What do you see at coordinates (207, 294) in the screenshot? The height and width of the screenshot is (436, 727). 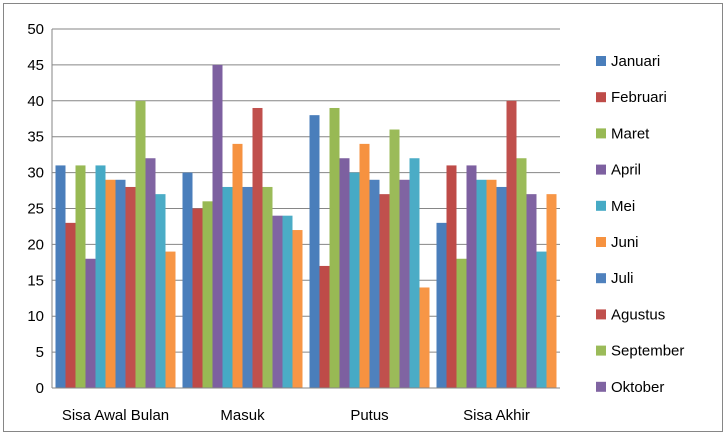 I see `bar-masuk-maret` at bounding box center [207, 294].